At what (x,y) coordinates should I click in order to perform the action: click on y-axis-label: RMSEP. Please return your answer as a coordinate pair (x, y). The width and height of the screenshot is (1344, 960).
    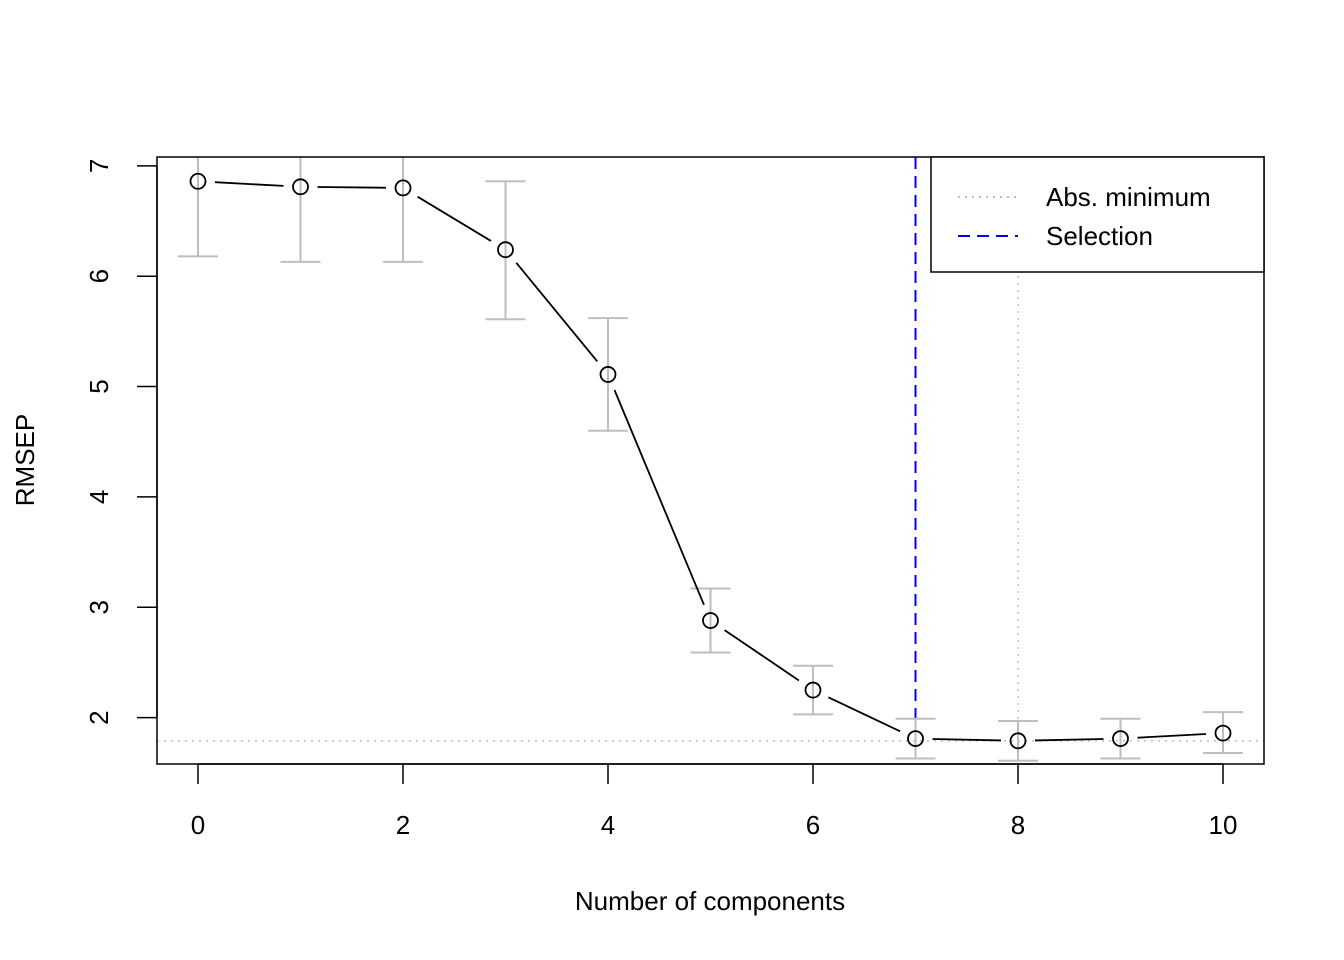
    Looking at the image, I should click on (25, 460).